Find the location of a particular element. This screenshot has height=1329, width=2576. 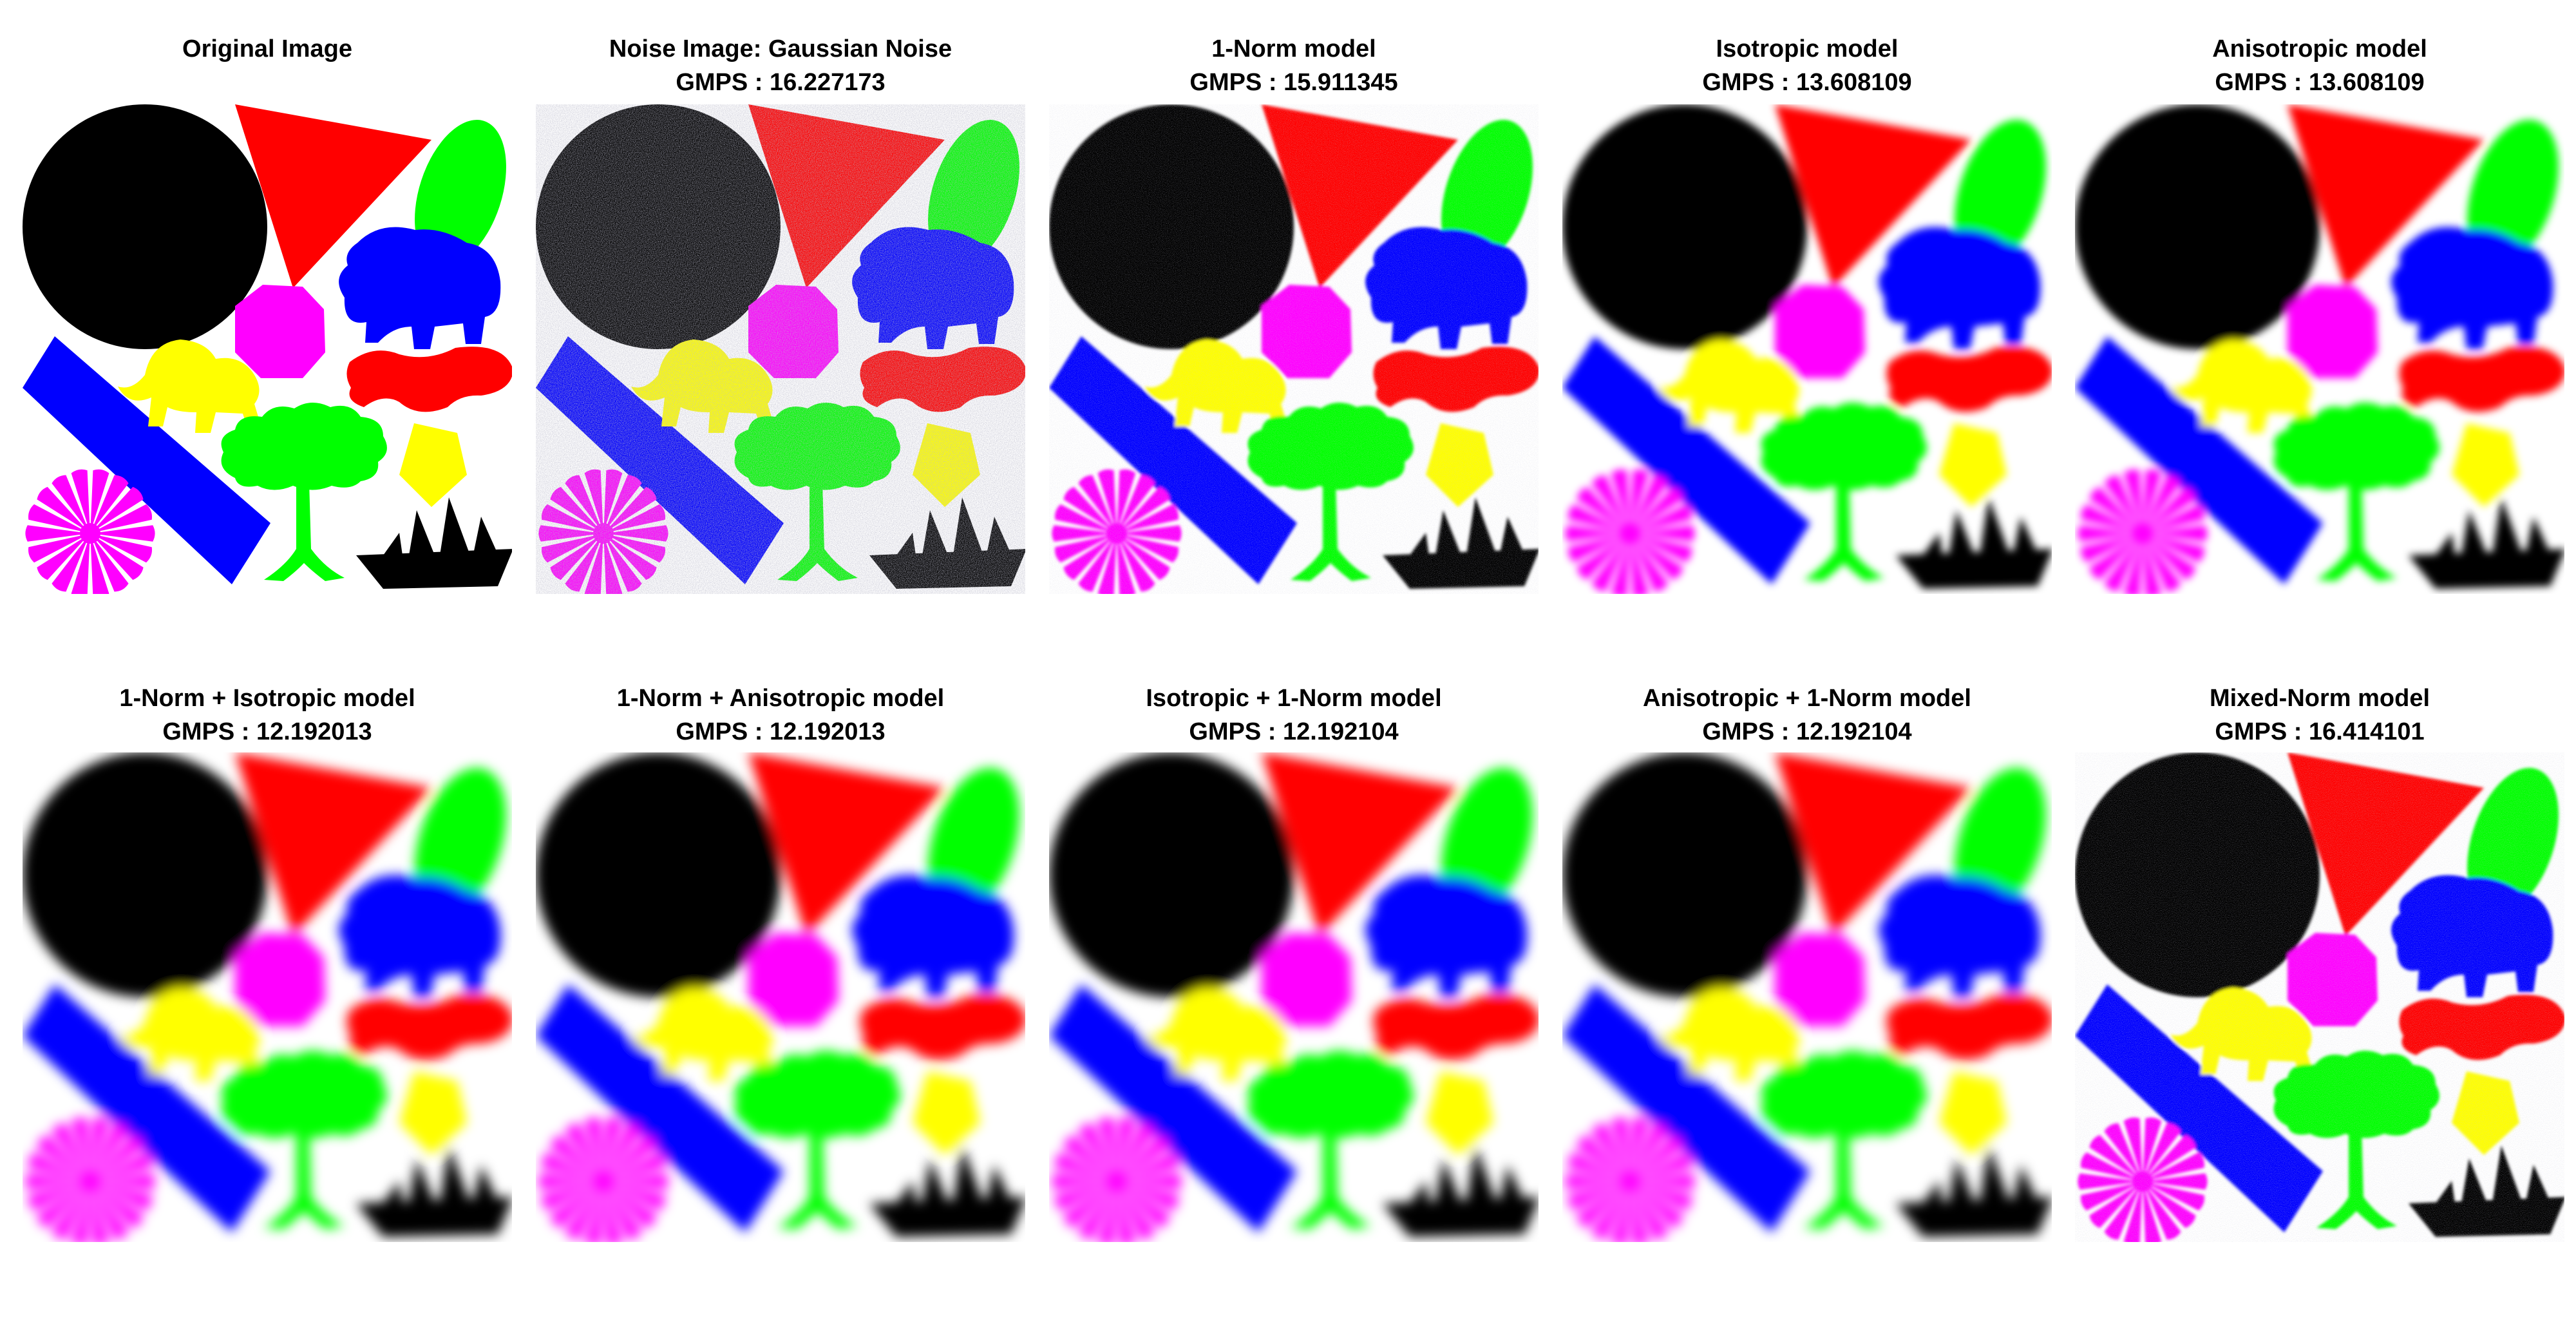

panel-title: Anisotropic model is located at coordinates (2319, 48).